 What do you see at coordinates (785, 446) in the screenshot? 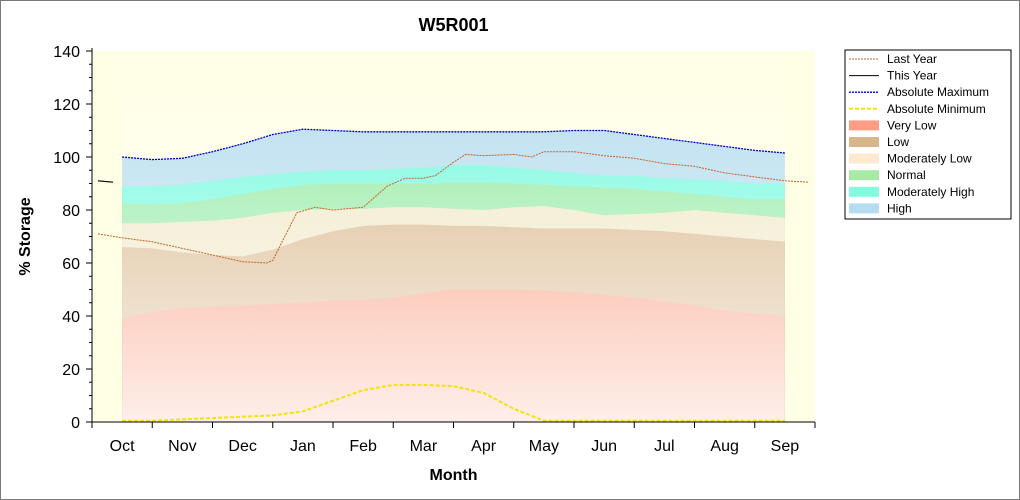
I see `x-tick-label: Sep` at bounding box center [785, 446].